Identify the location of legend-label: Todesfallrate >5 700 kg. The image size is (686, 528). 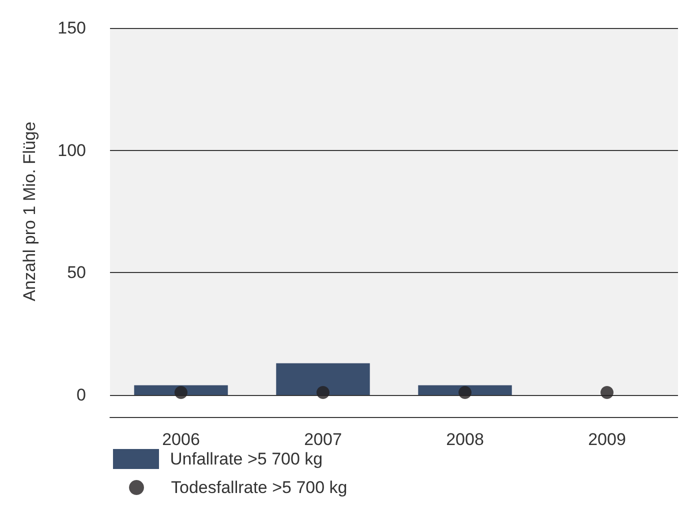
(259, 487).